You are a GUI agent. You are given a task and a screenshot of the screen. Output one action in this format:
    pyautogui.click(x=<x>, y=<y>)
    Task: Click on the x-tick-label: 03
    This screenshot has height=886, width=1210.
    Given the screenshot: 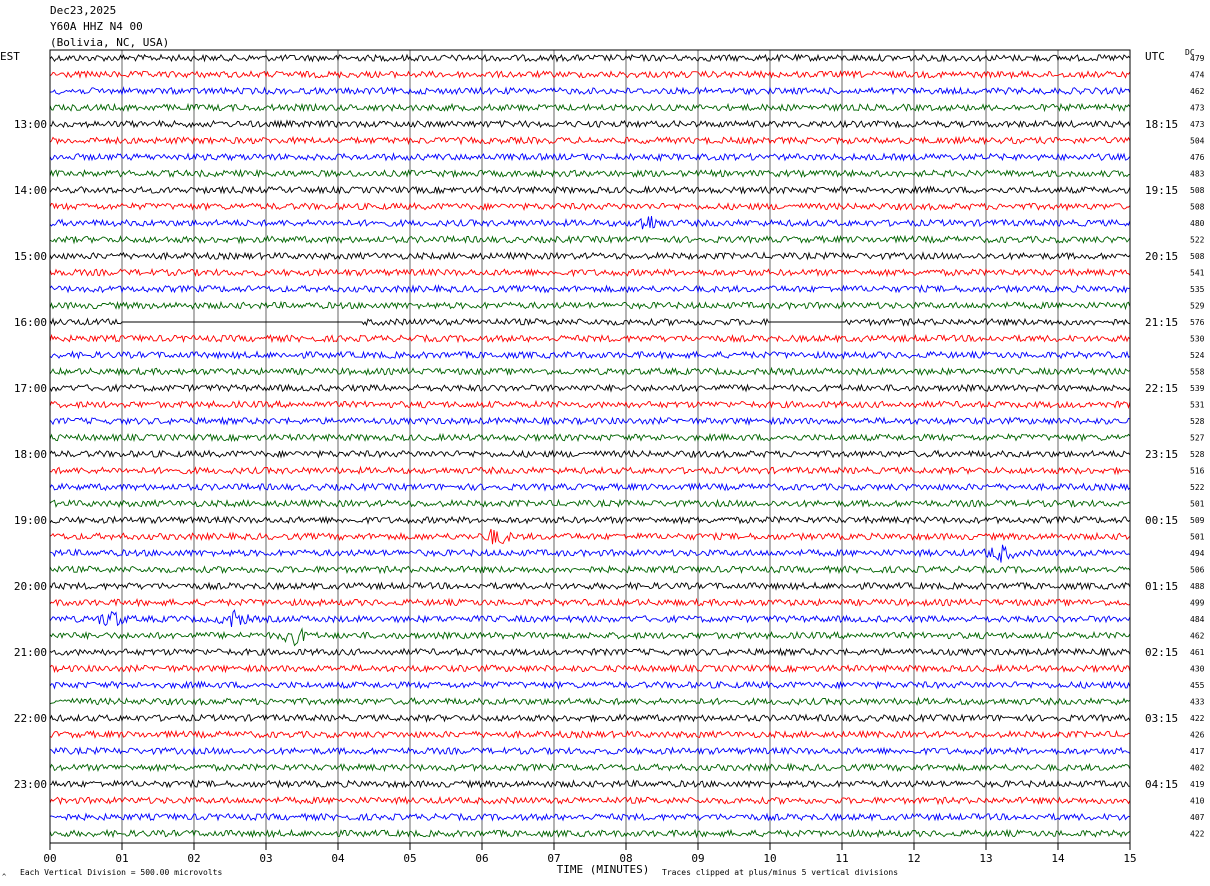 What is the action you would take?
    pyautogui.click(x=265, y=858)
    